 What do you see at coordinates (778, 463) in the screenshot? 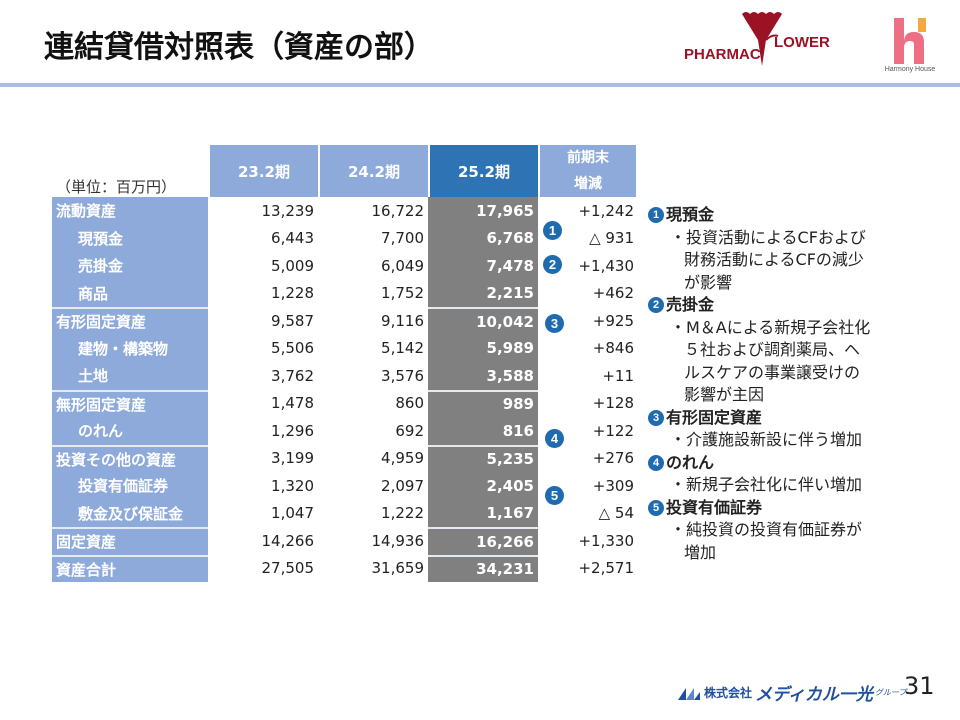
I see `note-heading: 4 のれん` at bounding box center [778, 463].